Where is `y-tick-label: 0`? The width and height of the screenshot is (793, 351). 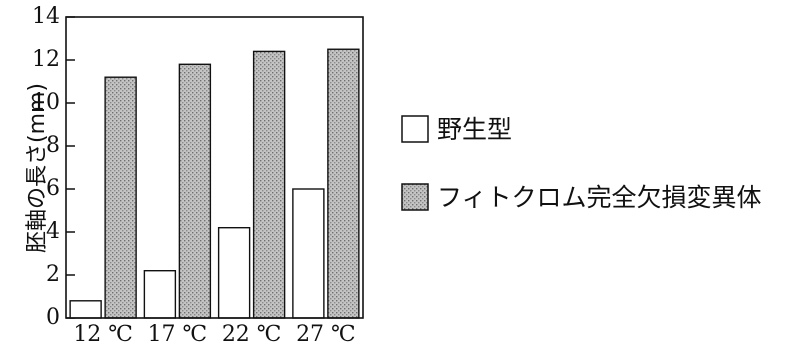 y-tick-label: 0 is located at coordinates (53, 317).